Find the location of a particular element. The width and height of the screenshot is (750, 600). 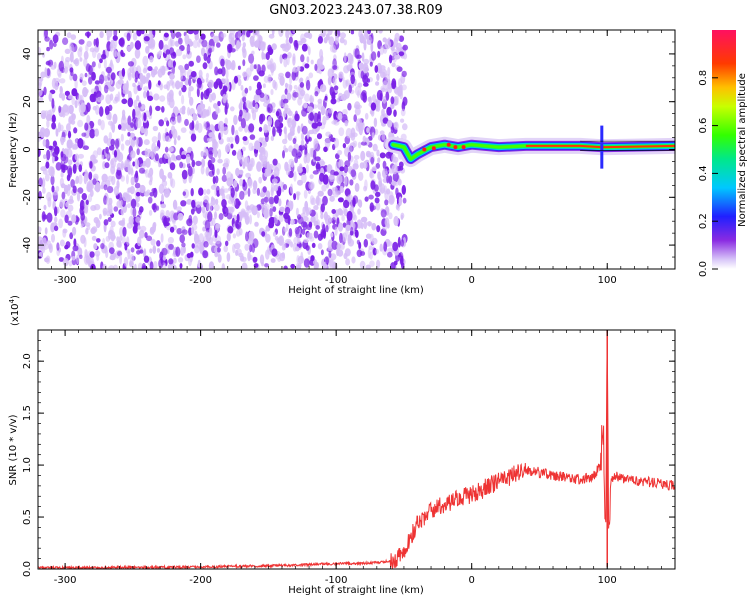

colorbar-tick-label: 0.0 is located at coordinates (703, 269).